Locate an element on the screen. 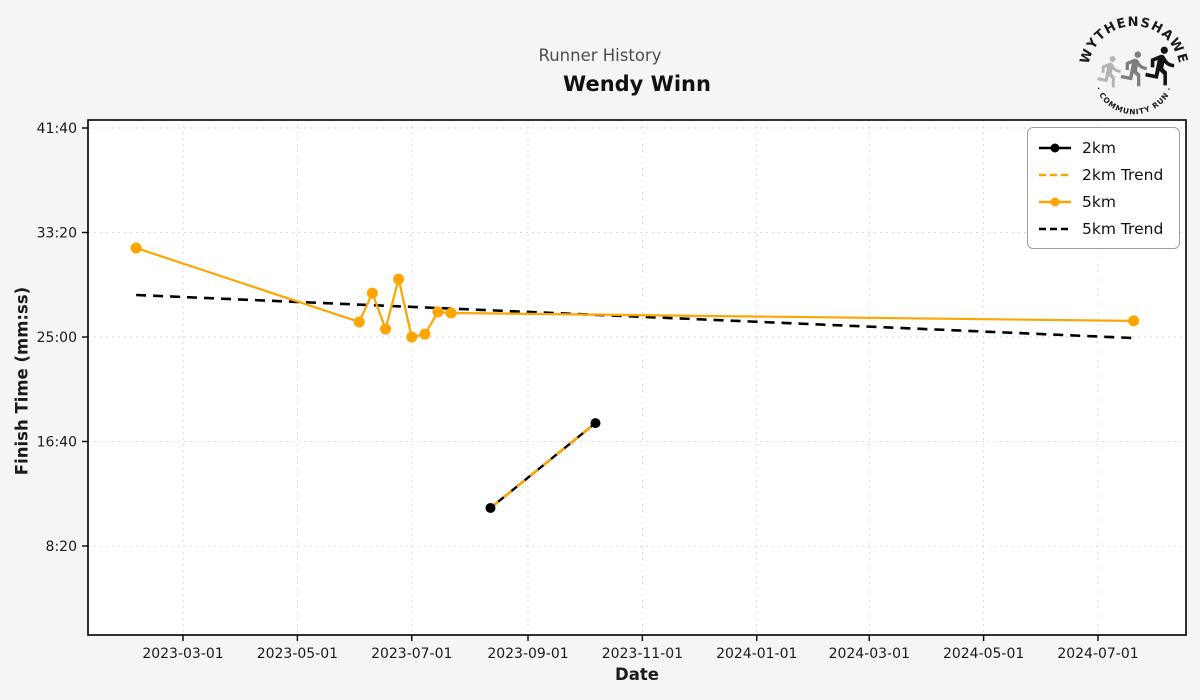  y-tick-label: 8:20 is located at coordinates (61, 547).